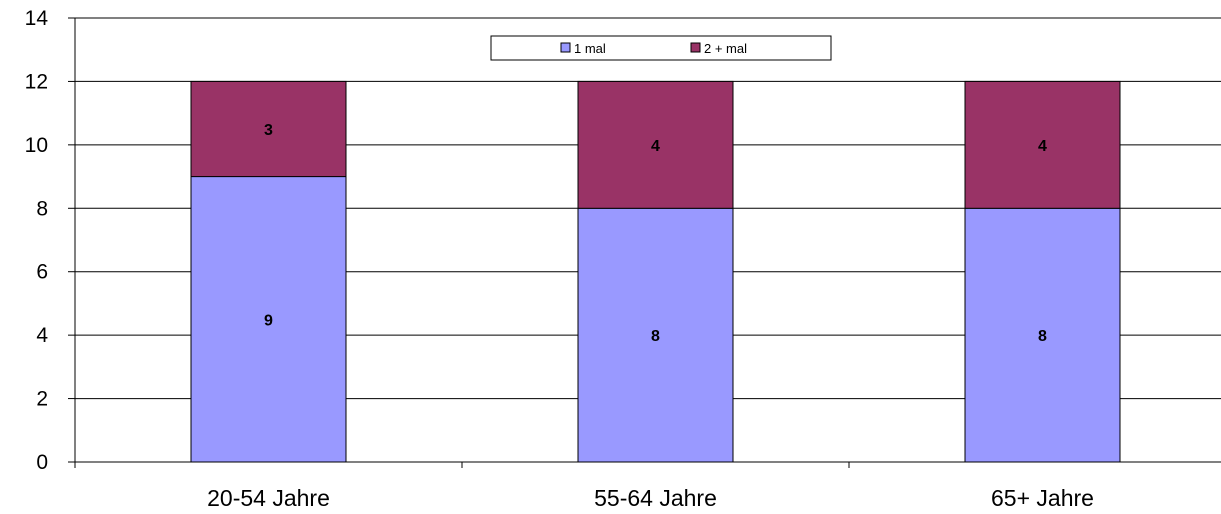  Describe the element at coordinates (42, 462) in the screenshot. I see `y-tick-label: 0` at that location.